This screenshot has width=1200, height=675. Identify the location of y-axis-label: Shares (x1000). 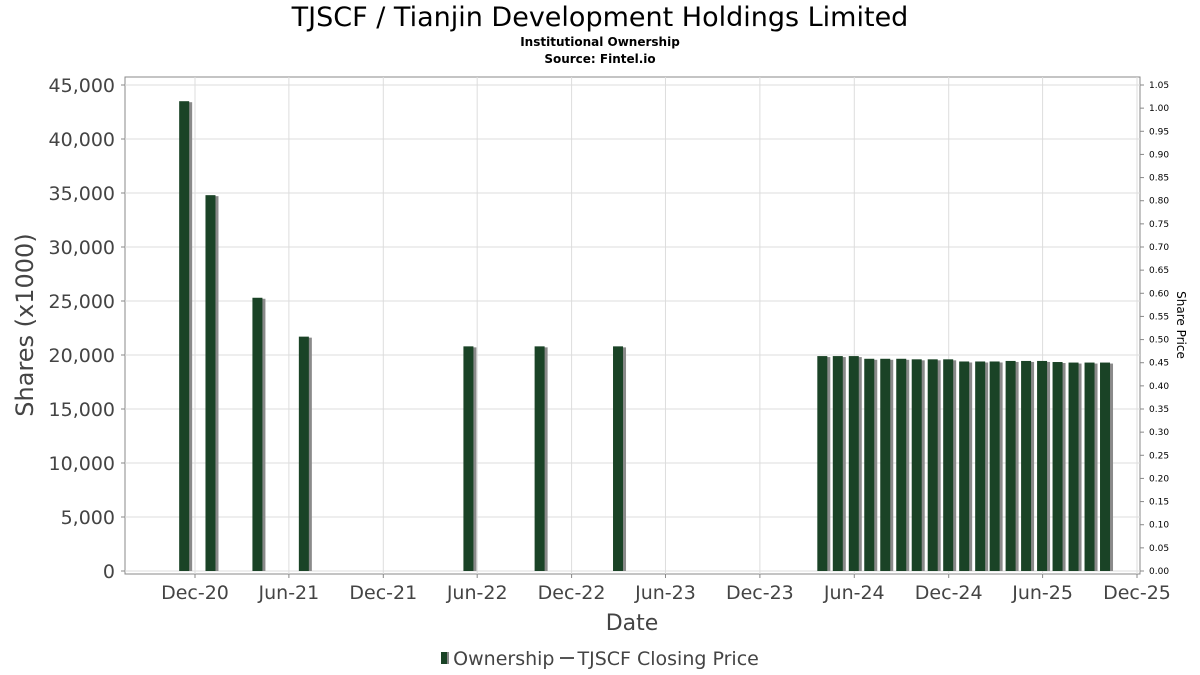
(25, 324).